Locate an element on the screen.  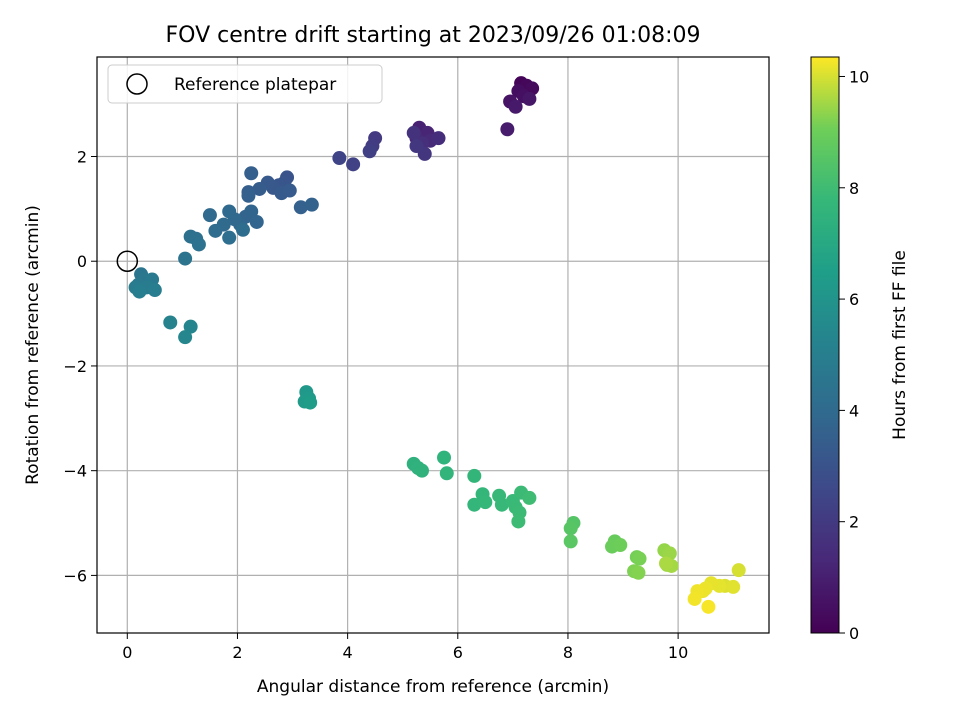
y-tick-label: 2 is located at coordinates (82, 156).